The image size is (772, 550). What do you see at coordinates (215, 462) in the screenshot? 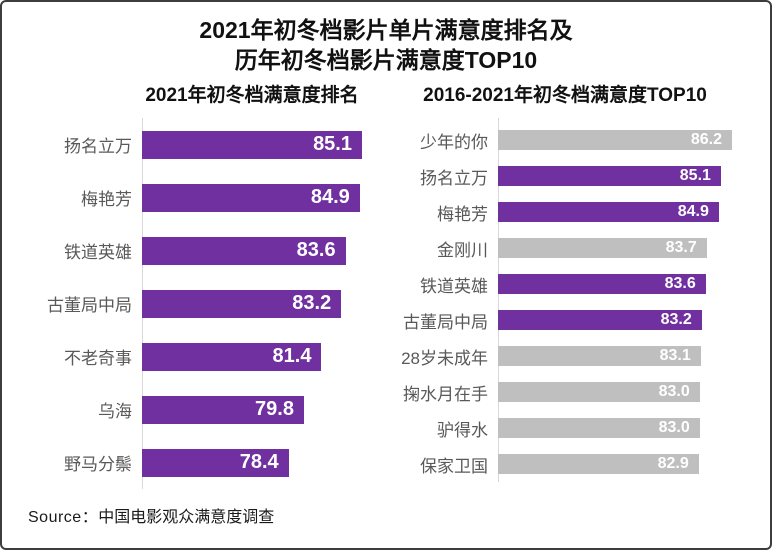
I see `chart-bar: 78.4` at bounding box center [215, 462].